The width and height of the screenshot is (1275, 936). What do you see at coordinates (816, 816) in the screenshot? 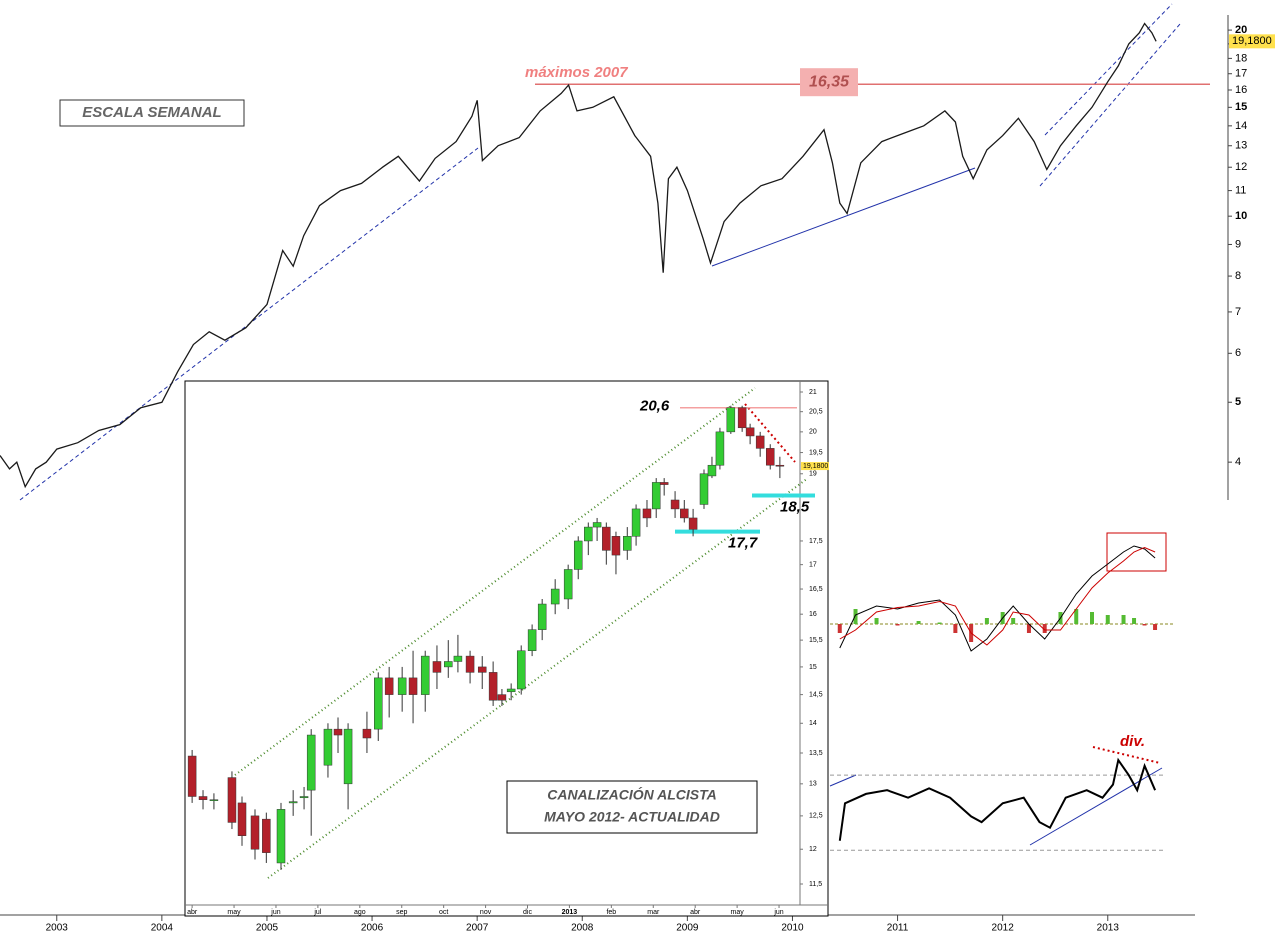
I see `y-tick-label: 12,5` at bounding box center [816, 816].